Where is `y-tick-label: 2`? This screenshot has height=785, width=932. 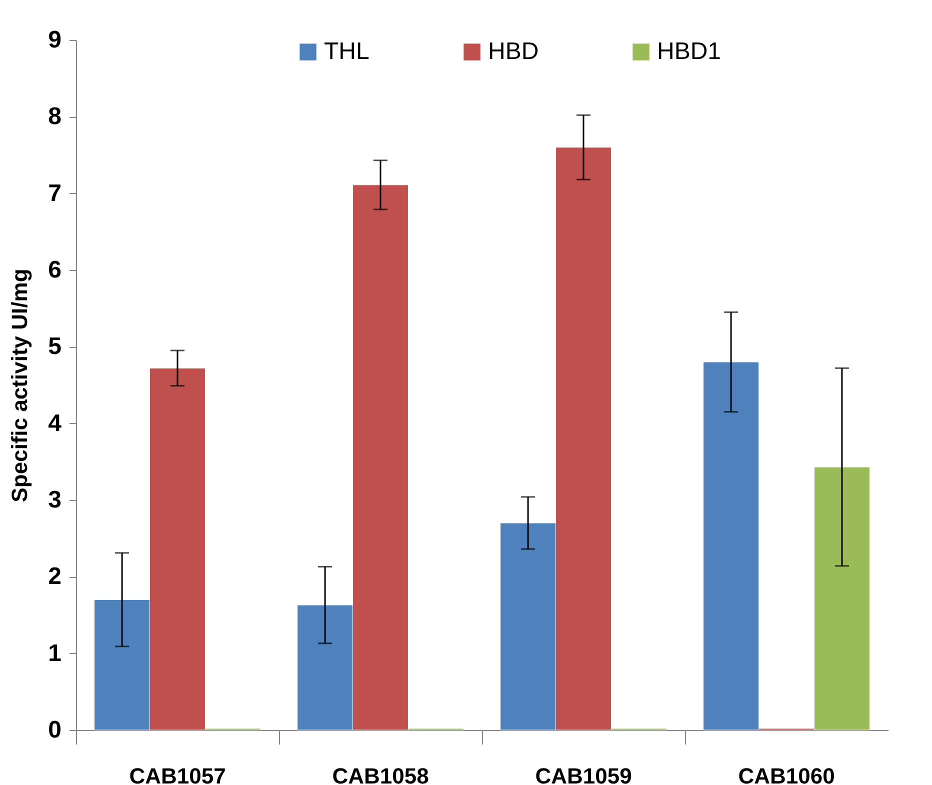
y-tick-label: 2 is located at coordinates (55, 576).